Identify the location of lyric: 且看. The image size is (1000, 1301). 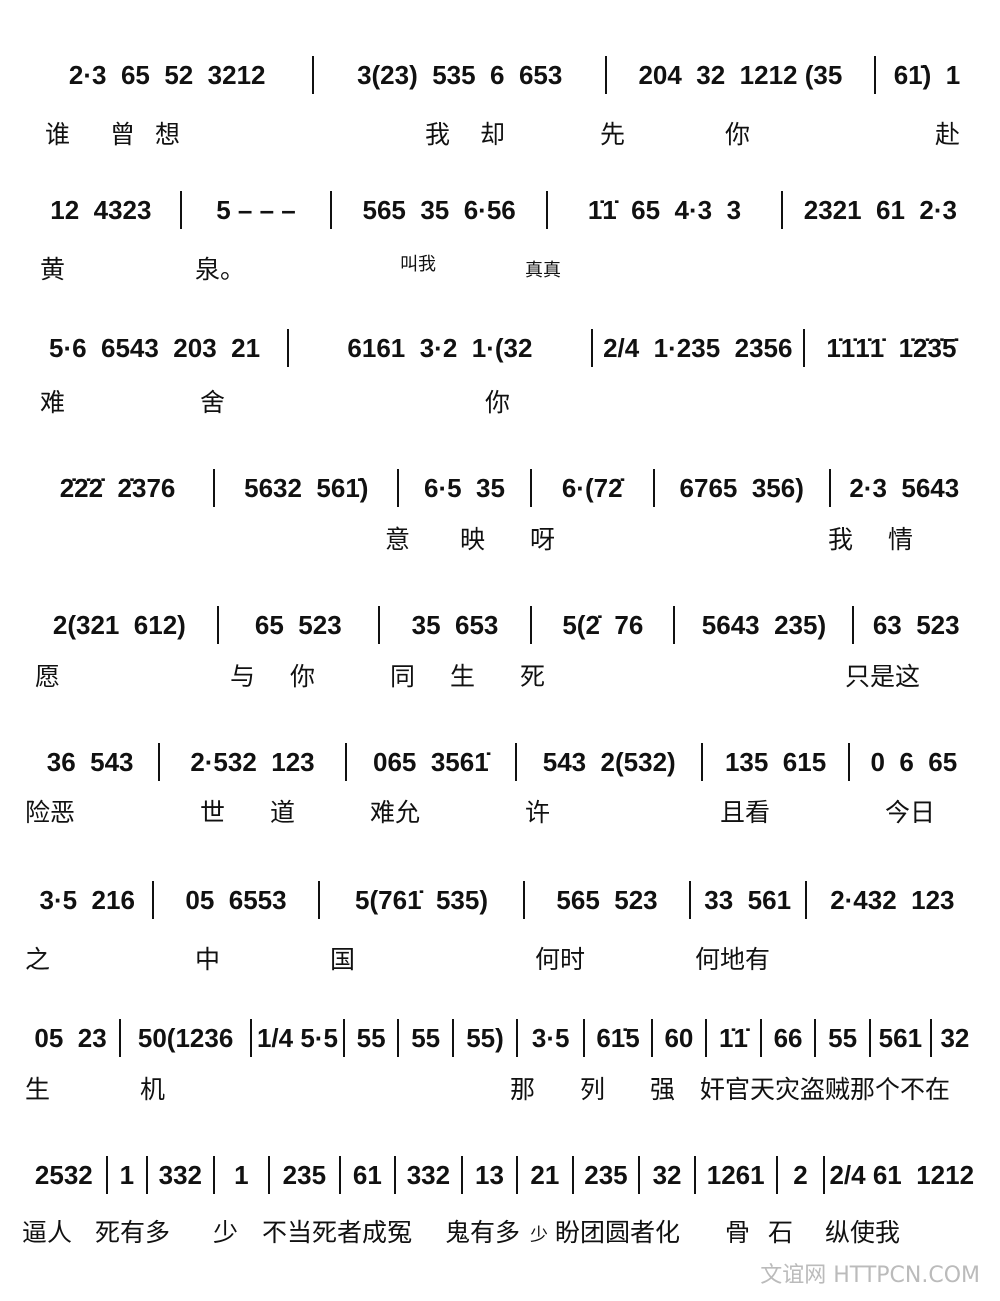
(745, 812).